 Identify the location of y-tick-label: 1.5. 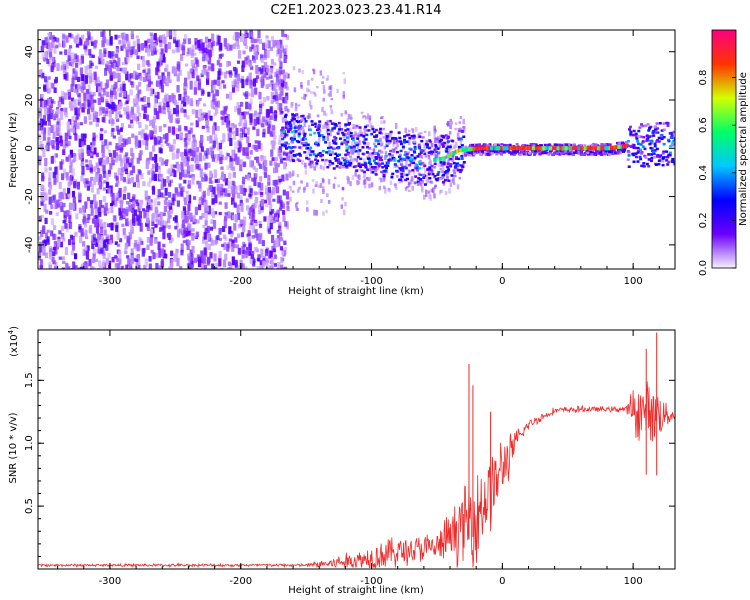
(29, 380).